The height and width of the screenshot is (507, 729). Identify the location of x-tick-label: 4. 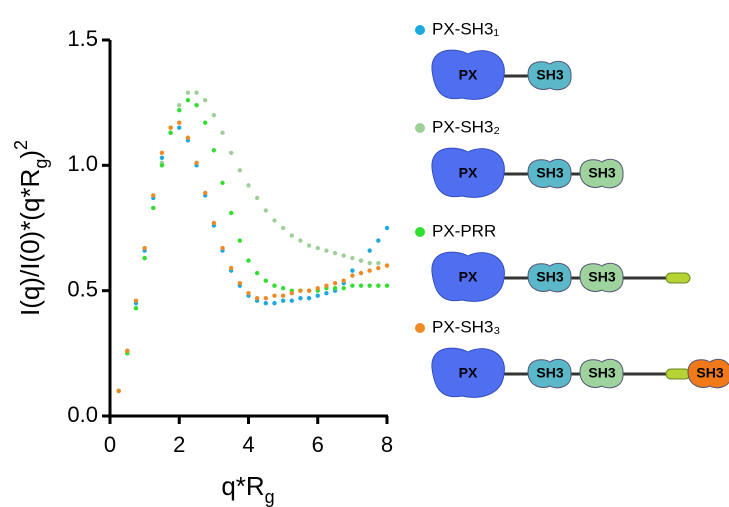
(248, 444).